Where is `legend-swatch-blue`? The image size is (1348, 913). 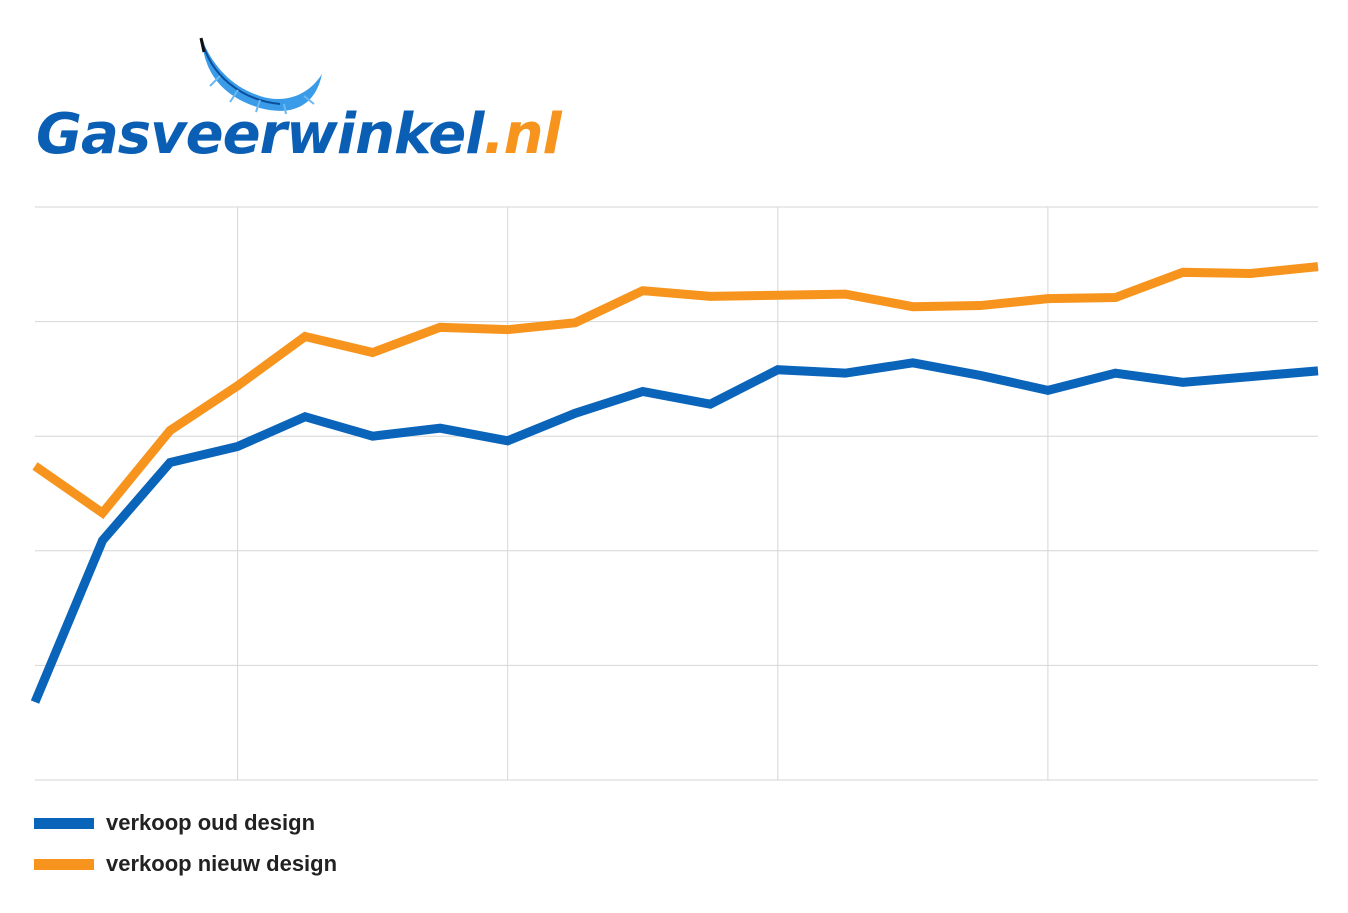 legend-swatch-blue is located at coordinates (64, 823).